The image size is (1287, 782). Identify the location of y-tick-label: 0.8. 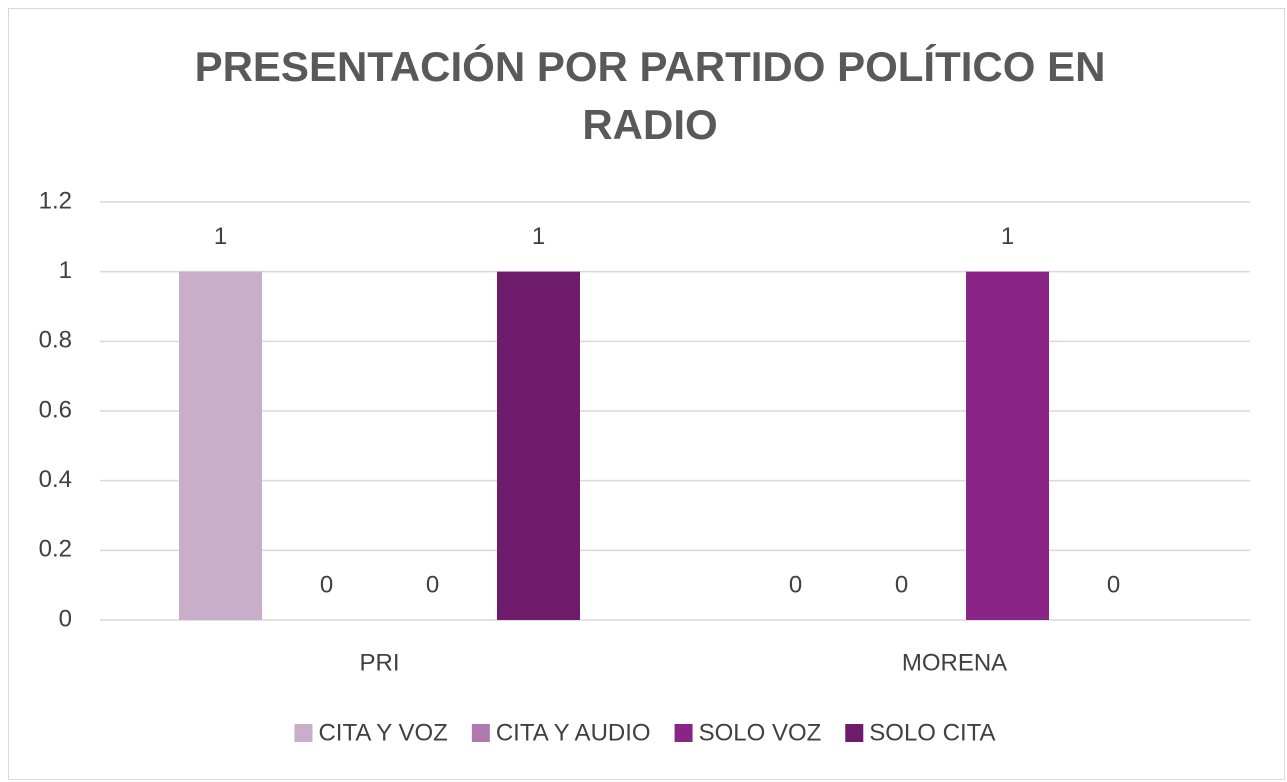
(55, 340).